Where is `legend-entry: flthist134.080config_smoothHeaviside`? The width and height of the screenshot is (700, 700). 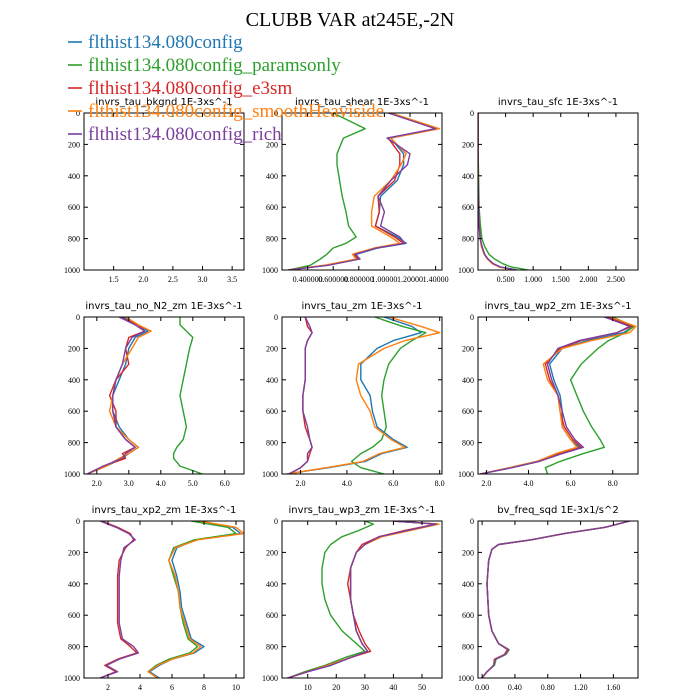
legend-entry: flthist134.080config_smoothHeaviside is located at coordinates (226, 111).